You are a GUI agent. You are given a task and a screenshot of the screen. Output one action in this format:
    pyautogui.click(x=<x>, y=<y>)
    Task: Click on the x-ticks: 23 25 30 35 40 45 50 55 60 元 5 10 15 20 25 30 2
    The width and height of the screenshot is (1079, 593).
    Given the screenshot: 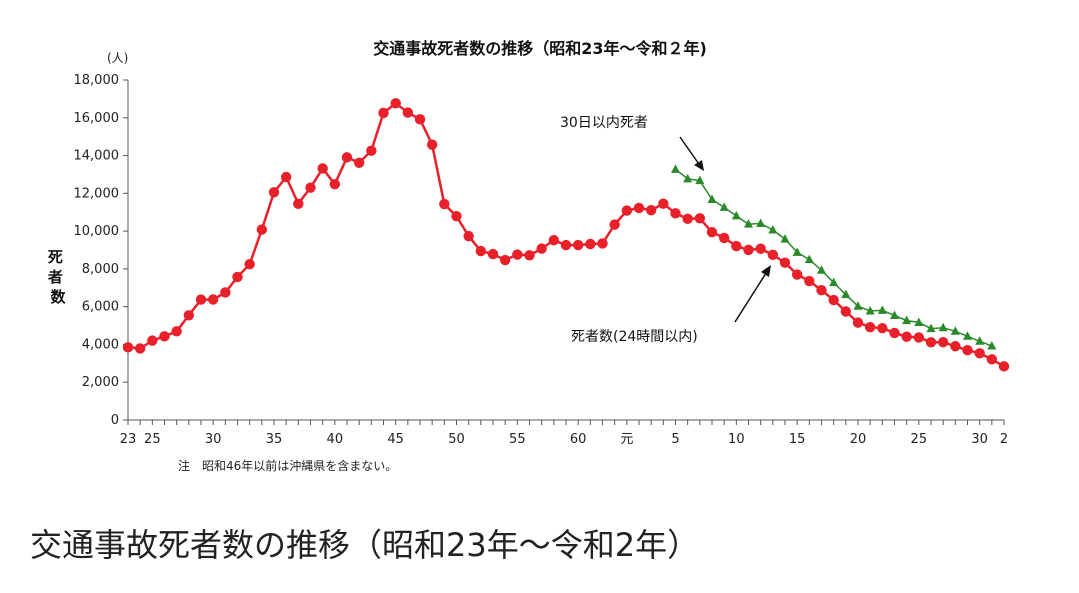 What is the action you would take?
    pyautogui.click(x=564, y=433)
    